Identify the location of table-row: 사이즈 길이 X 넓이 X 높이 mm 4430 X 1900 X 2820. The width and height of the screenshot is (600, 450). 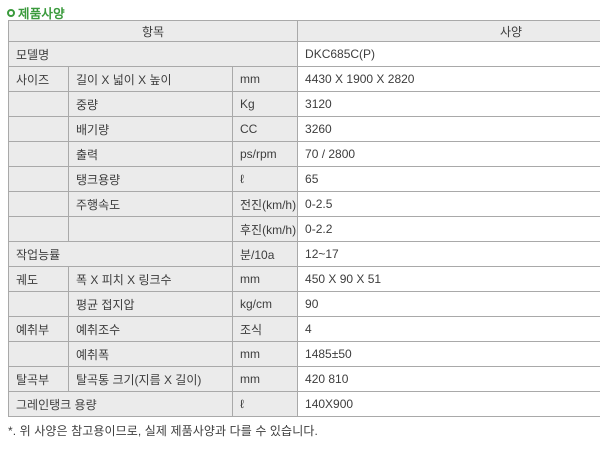
(304, 79).